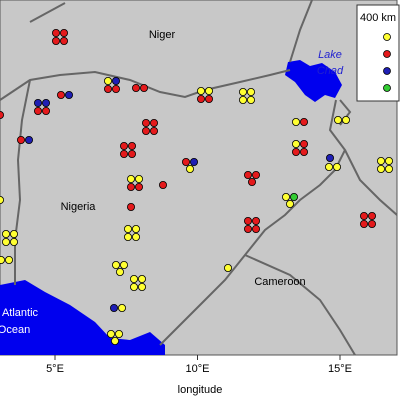 The height and width of the screenshot is (400, 400). What do you see at coordinates (20, 313) in the screenshot?
I see `ocean-label: Atlantic` at bounding box center [20, 313].